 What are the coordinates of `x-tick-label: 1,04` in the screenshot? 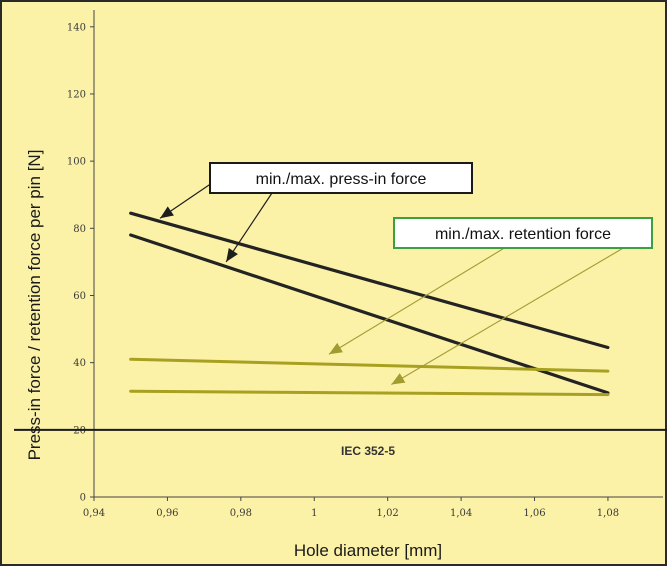 It's located at (461, 513).